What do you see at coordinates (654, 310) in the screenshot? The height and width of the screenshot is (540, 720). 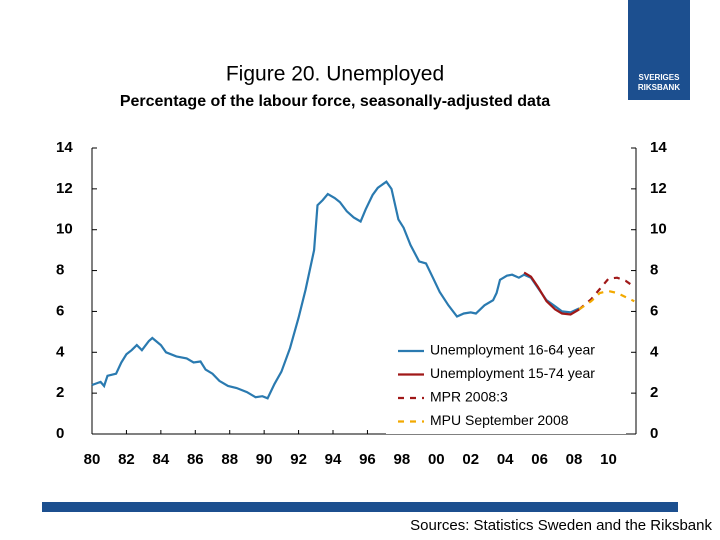 I see `y2-tick-label: 6` at bounding box center [654, 310].